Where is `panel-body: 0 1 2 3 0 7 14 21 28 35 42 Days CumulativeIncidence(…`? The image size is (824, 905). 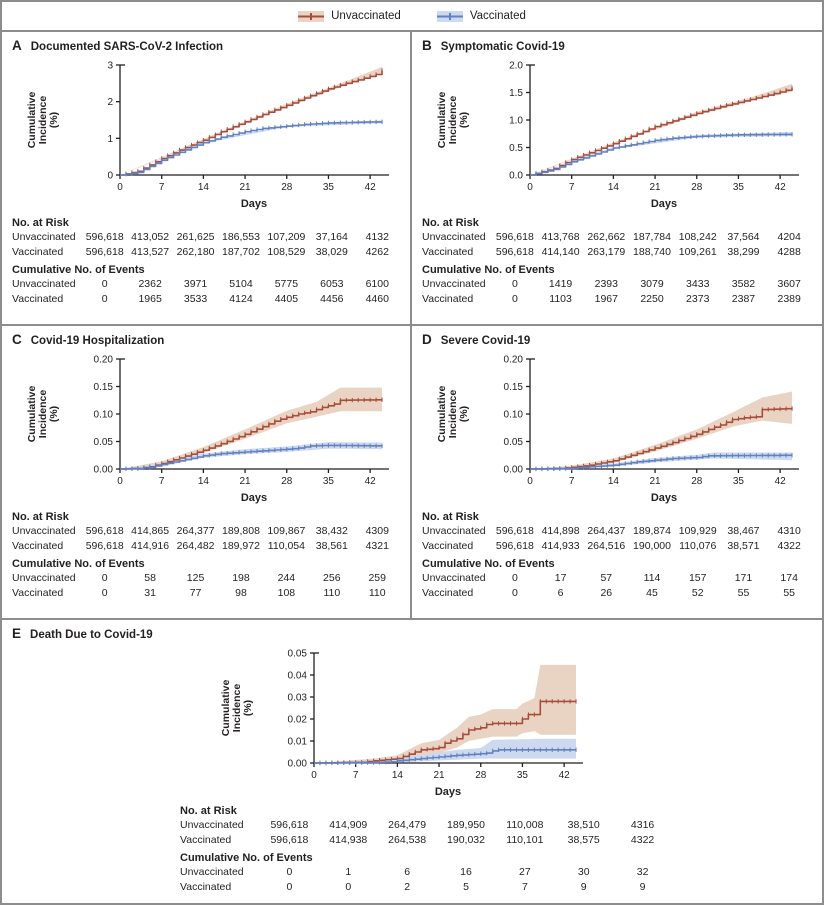 panel-body: 0 1 2 3 0 7 14 21 28 35 42 Days CumulativeIncidence(… is located at coordinates (206, 181).